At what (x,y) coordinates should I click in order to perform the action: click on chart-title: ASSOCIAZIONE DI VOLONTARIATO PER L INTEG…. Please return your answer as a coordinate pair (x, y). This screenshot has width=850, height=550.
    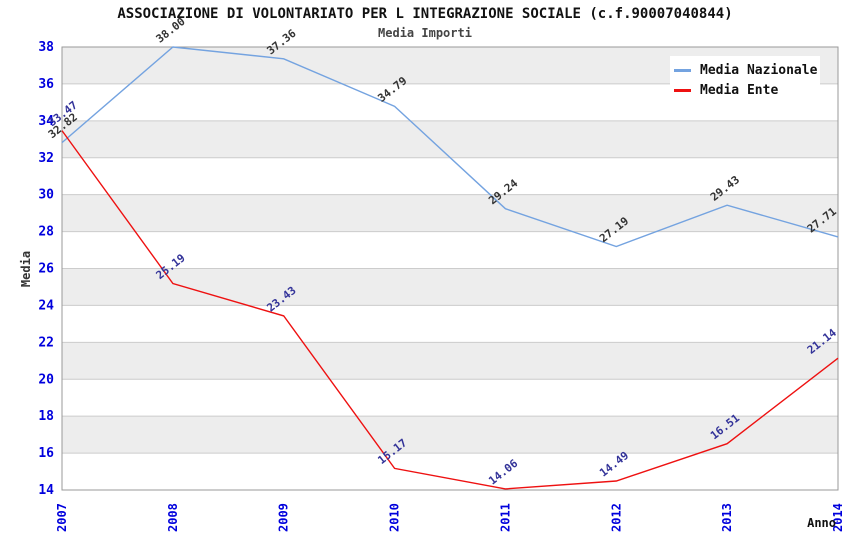
    Looking at the image, I should click on (425, 14).